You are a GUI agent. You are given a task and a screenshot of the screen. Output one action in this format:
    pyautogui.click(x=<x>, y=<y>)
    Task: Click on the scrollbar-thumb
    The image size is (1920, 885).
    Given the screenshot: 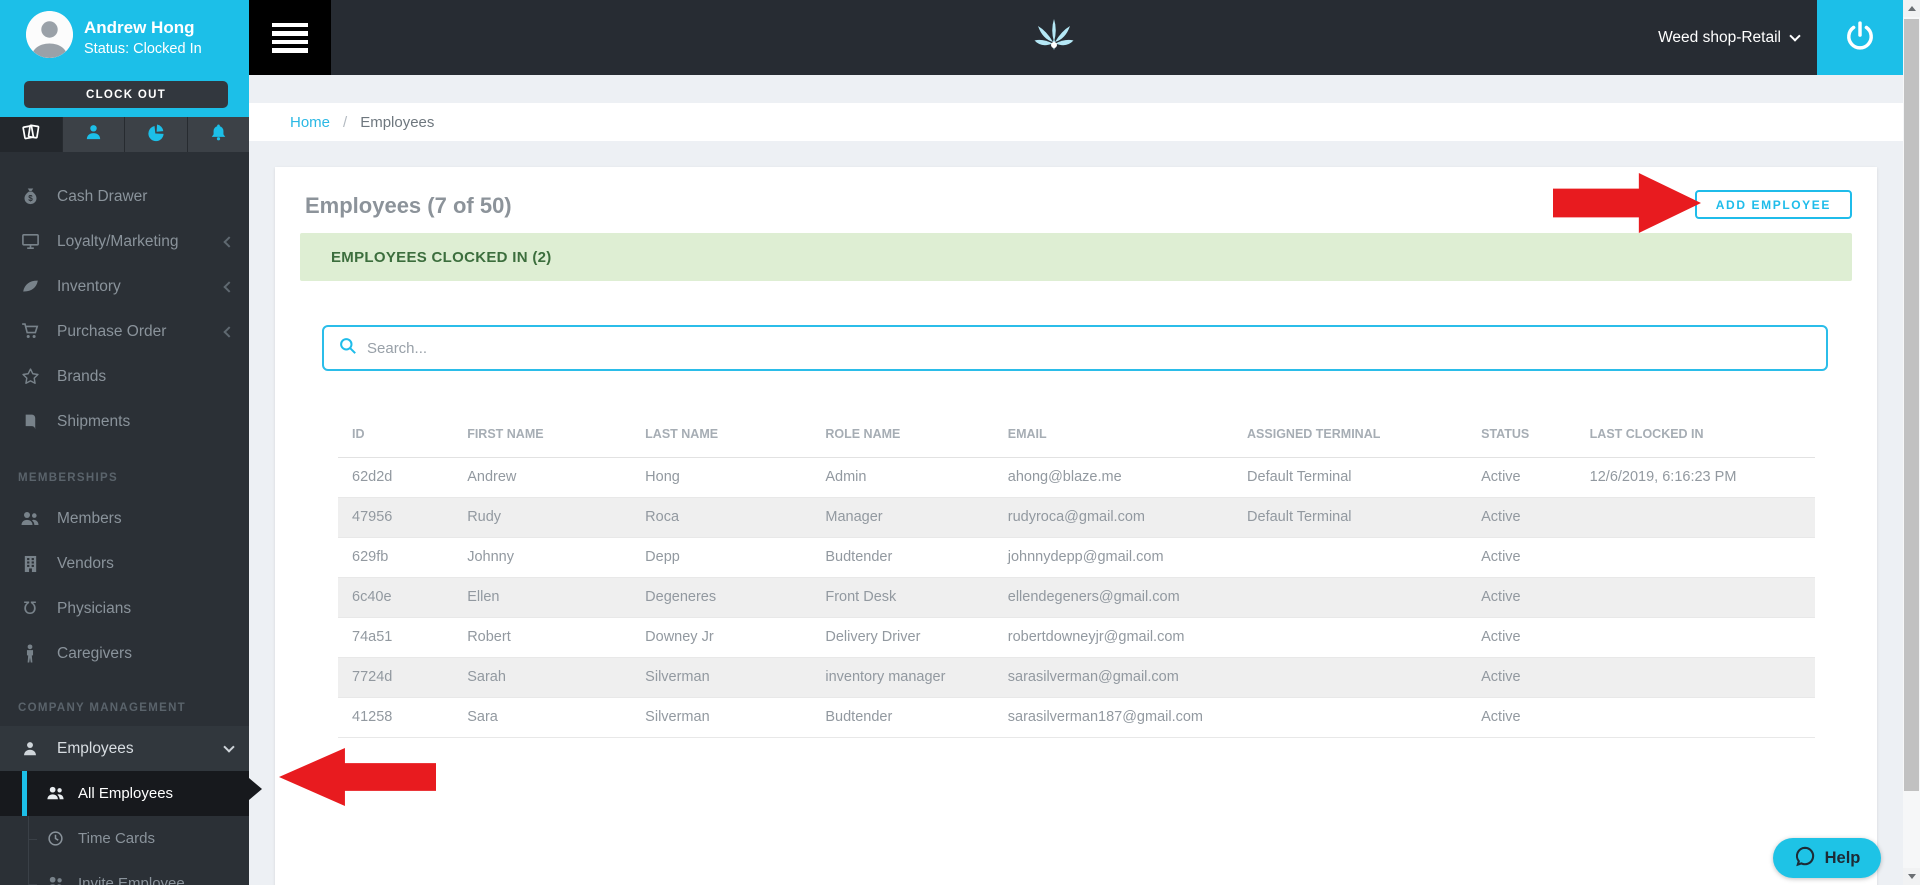 What is the action you would take?
    pyautogui.click(x=1911, y=405)
    